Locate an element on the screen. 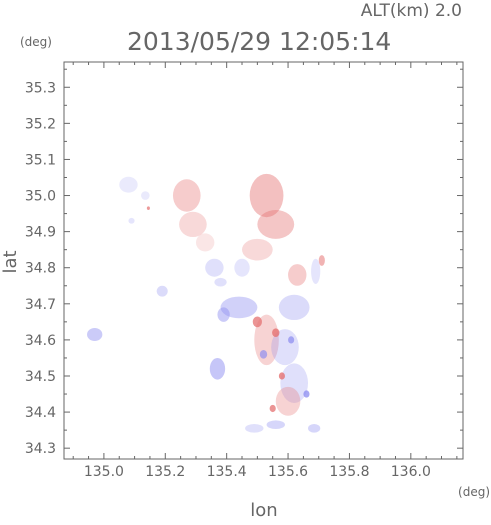 The width and height of the screenshot is (491, 525). y-tick-label: 34.5 is located at coordinates (40, 377).